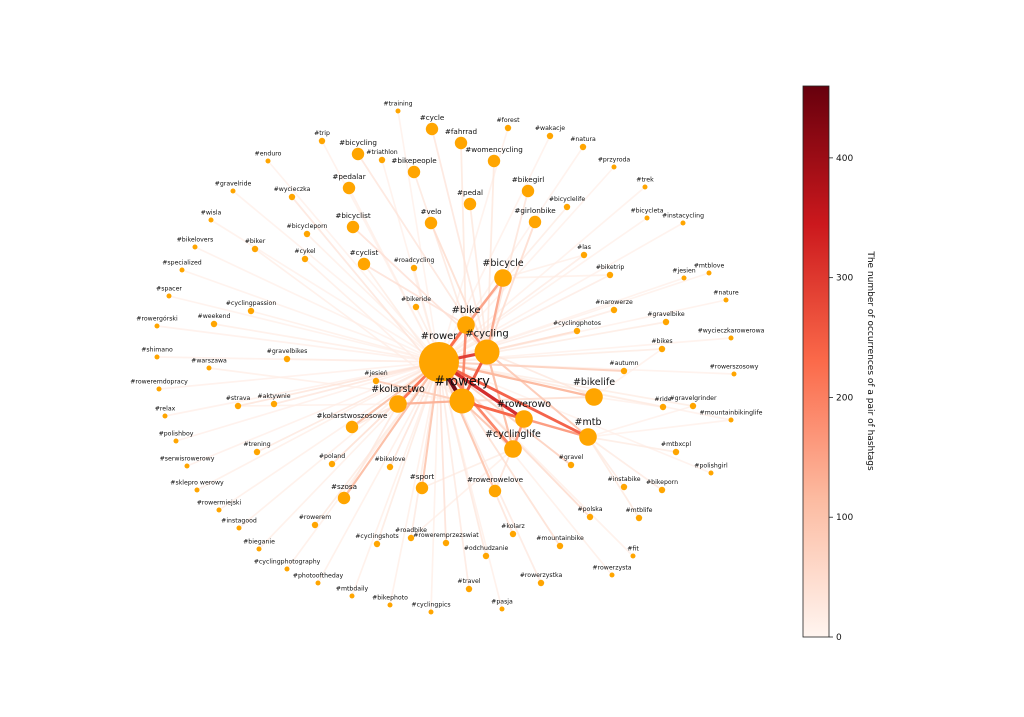 The width and height of the screenshot is (1024, 717). What do you see at coordinates (219, 503) in the screenshot?
I see `node-label: #rowermiejski` at bounding box center [219, 503].